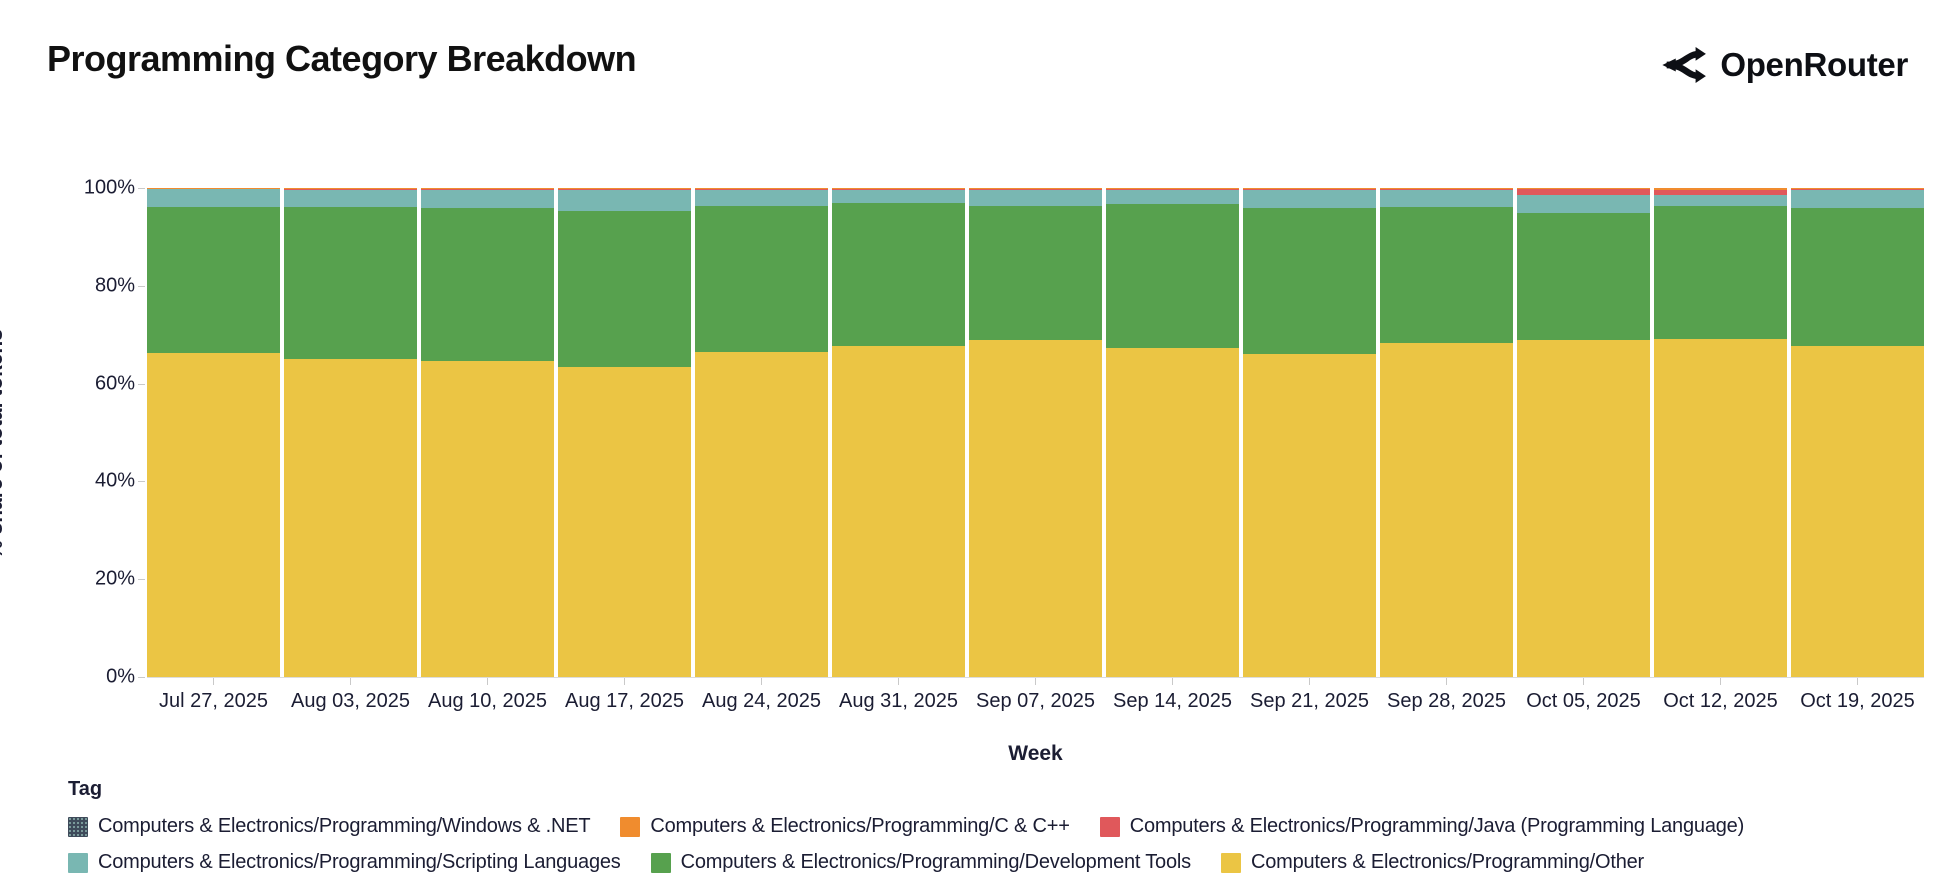 Image resolution: width=1946 pixels, height=892 pixels. Describe the element at coordinates (487, 701) in the screenshot. I see `x-tick-label: Aug 10, 2025` at that location.